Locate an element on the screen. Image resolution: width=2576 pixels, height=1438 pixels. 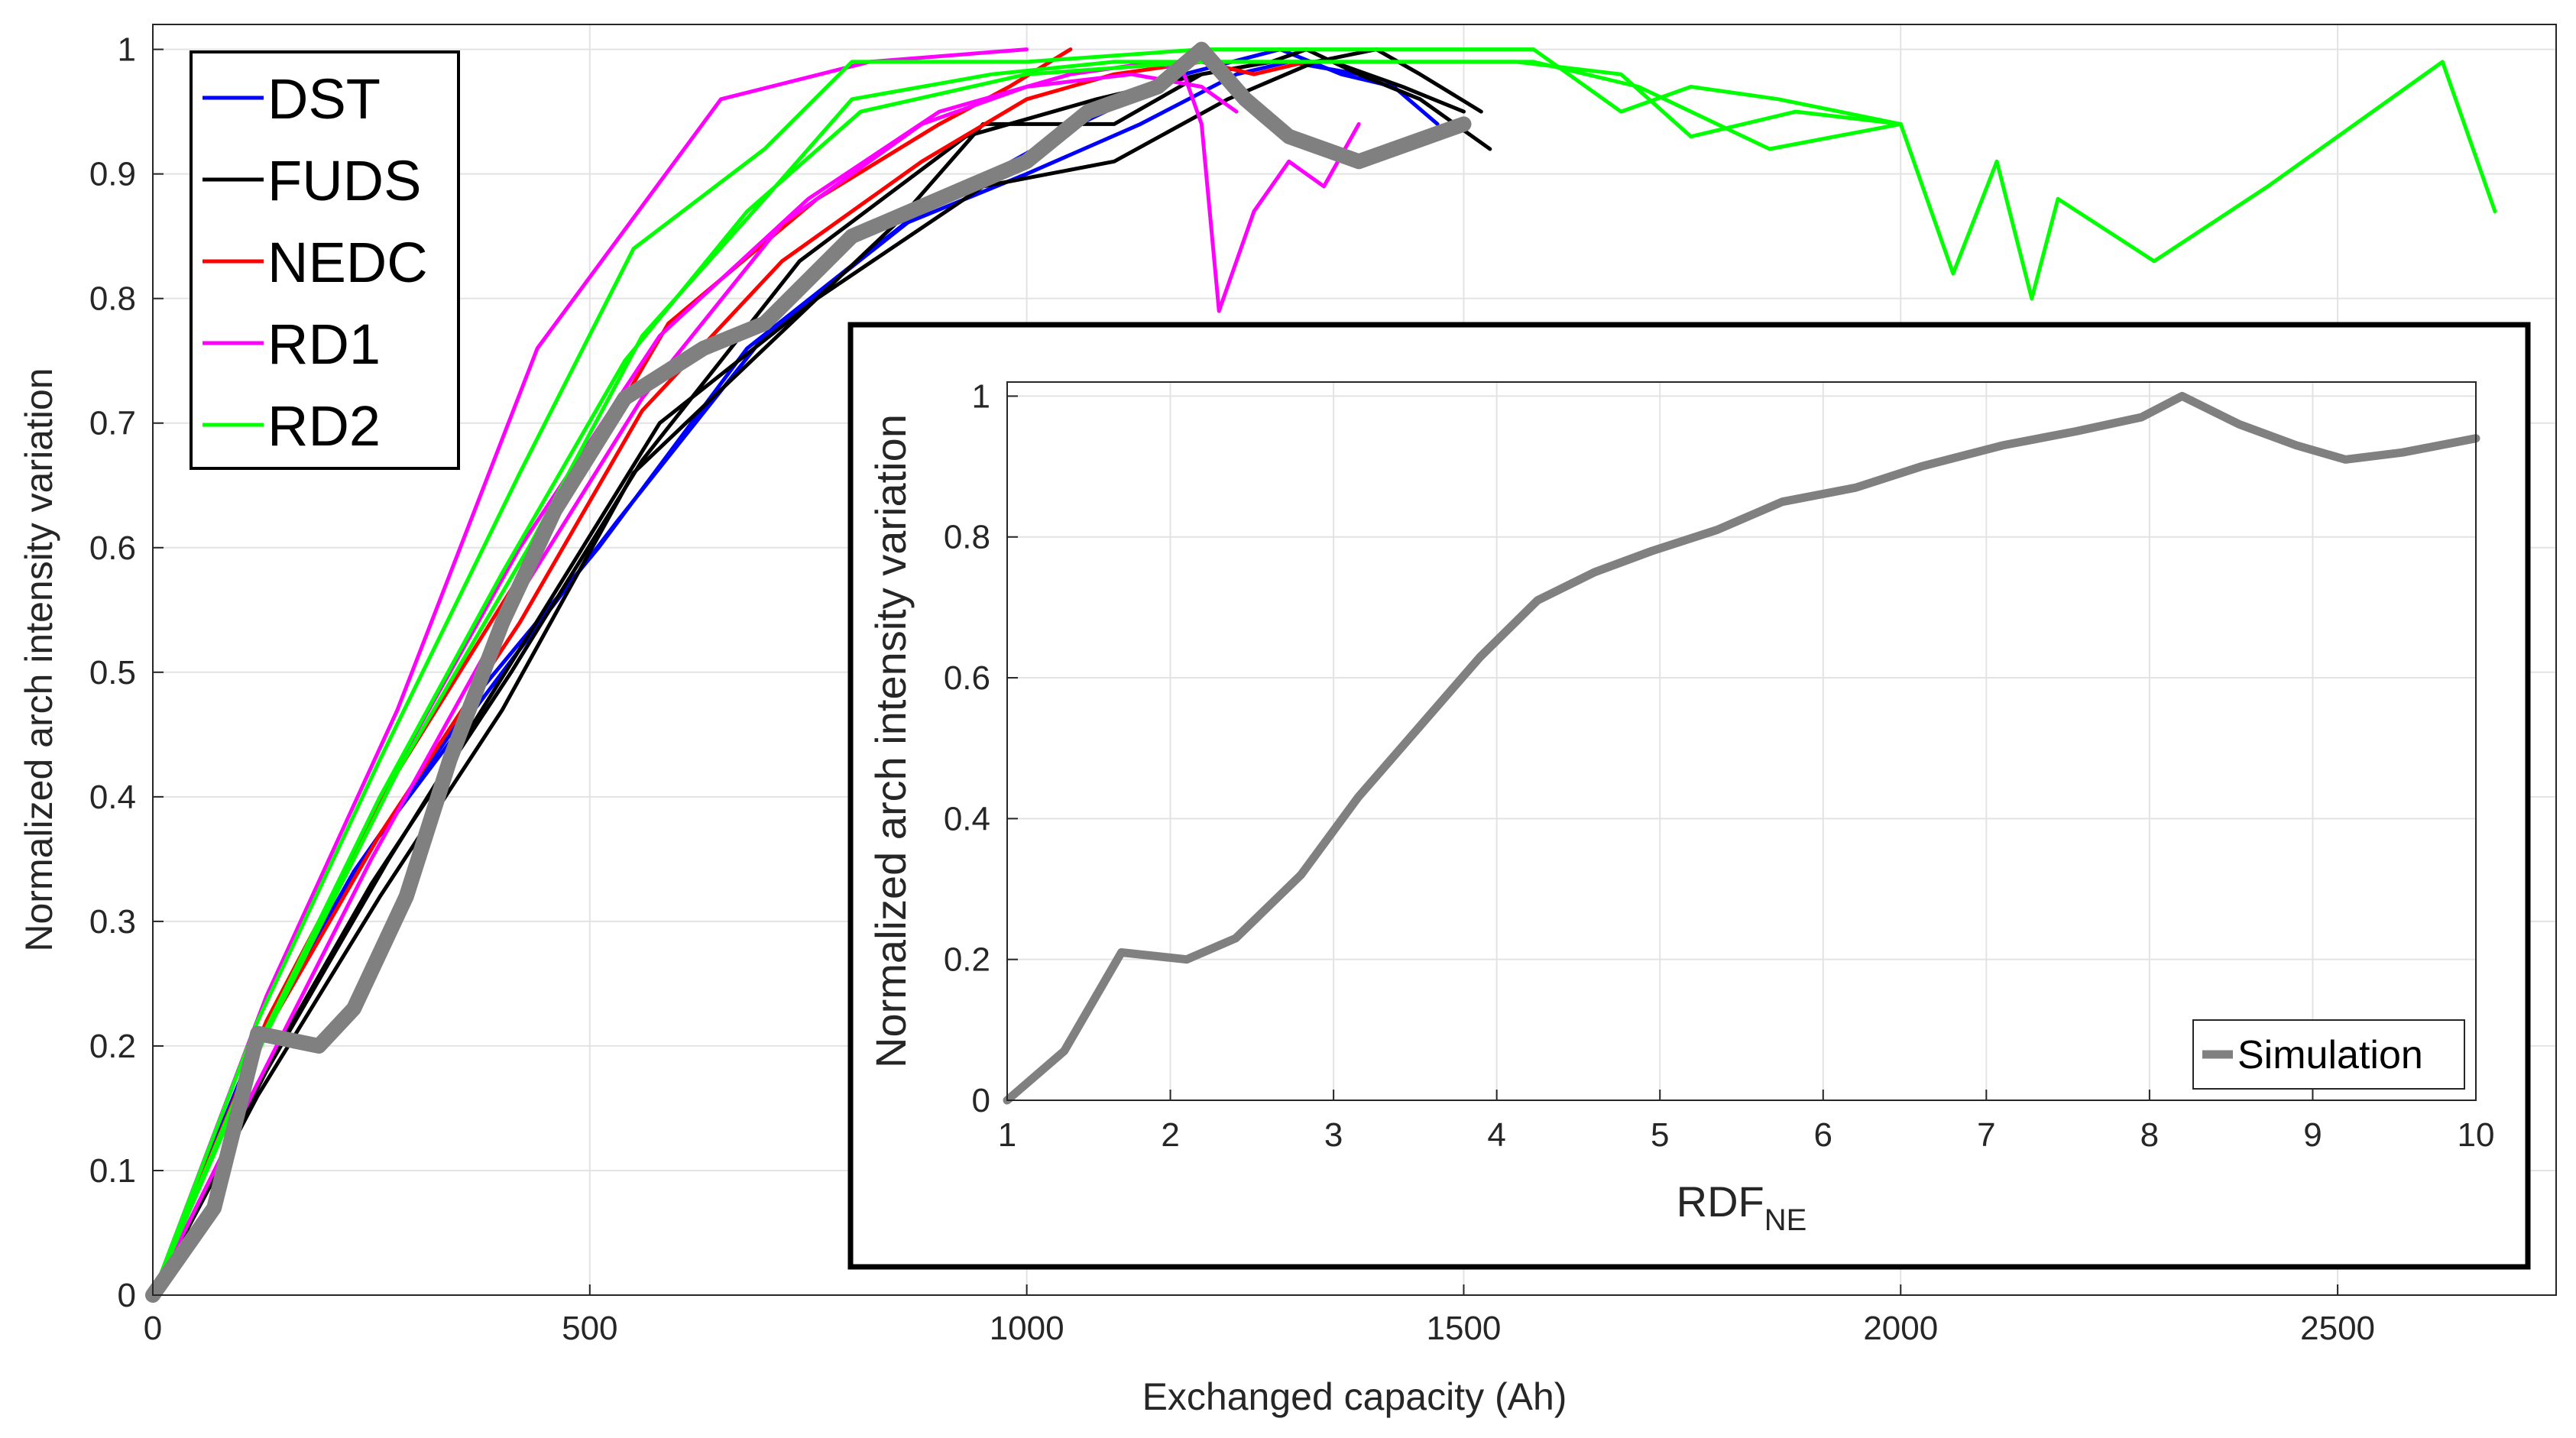
inset-y-tick-label: 0.2 is located at coordinates (967, 960).